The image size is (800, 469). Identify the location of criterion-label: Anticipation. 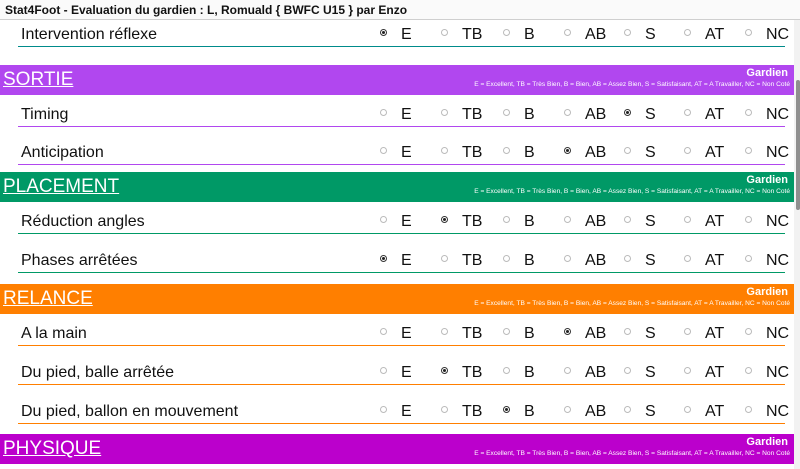
(62, 152).